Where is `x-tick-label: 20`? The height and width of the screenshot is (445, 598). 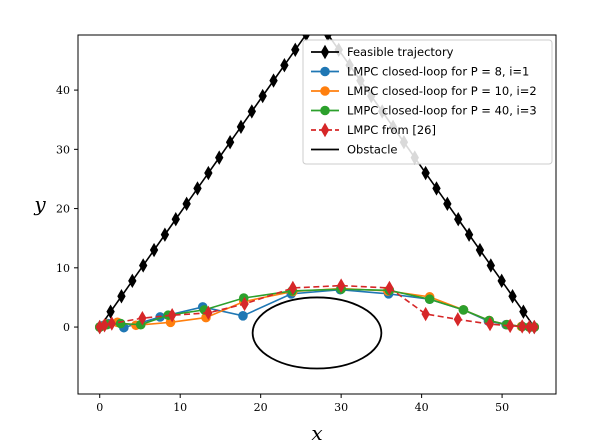
x-tick-label: 20 is located at coordinates (261, 407).